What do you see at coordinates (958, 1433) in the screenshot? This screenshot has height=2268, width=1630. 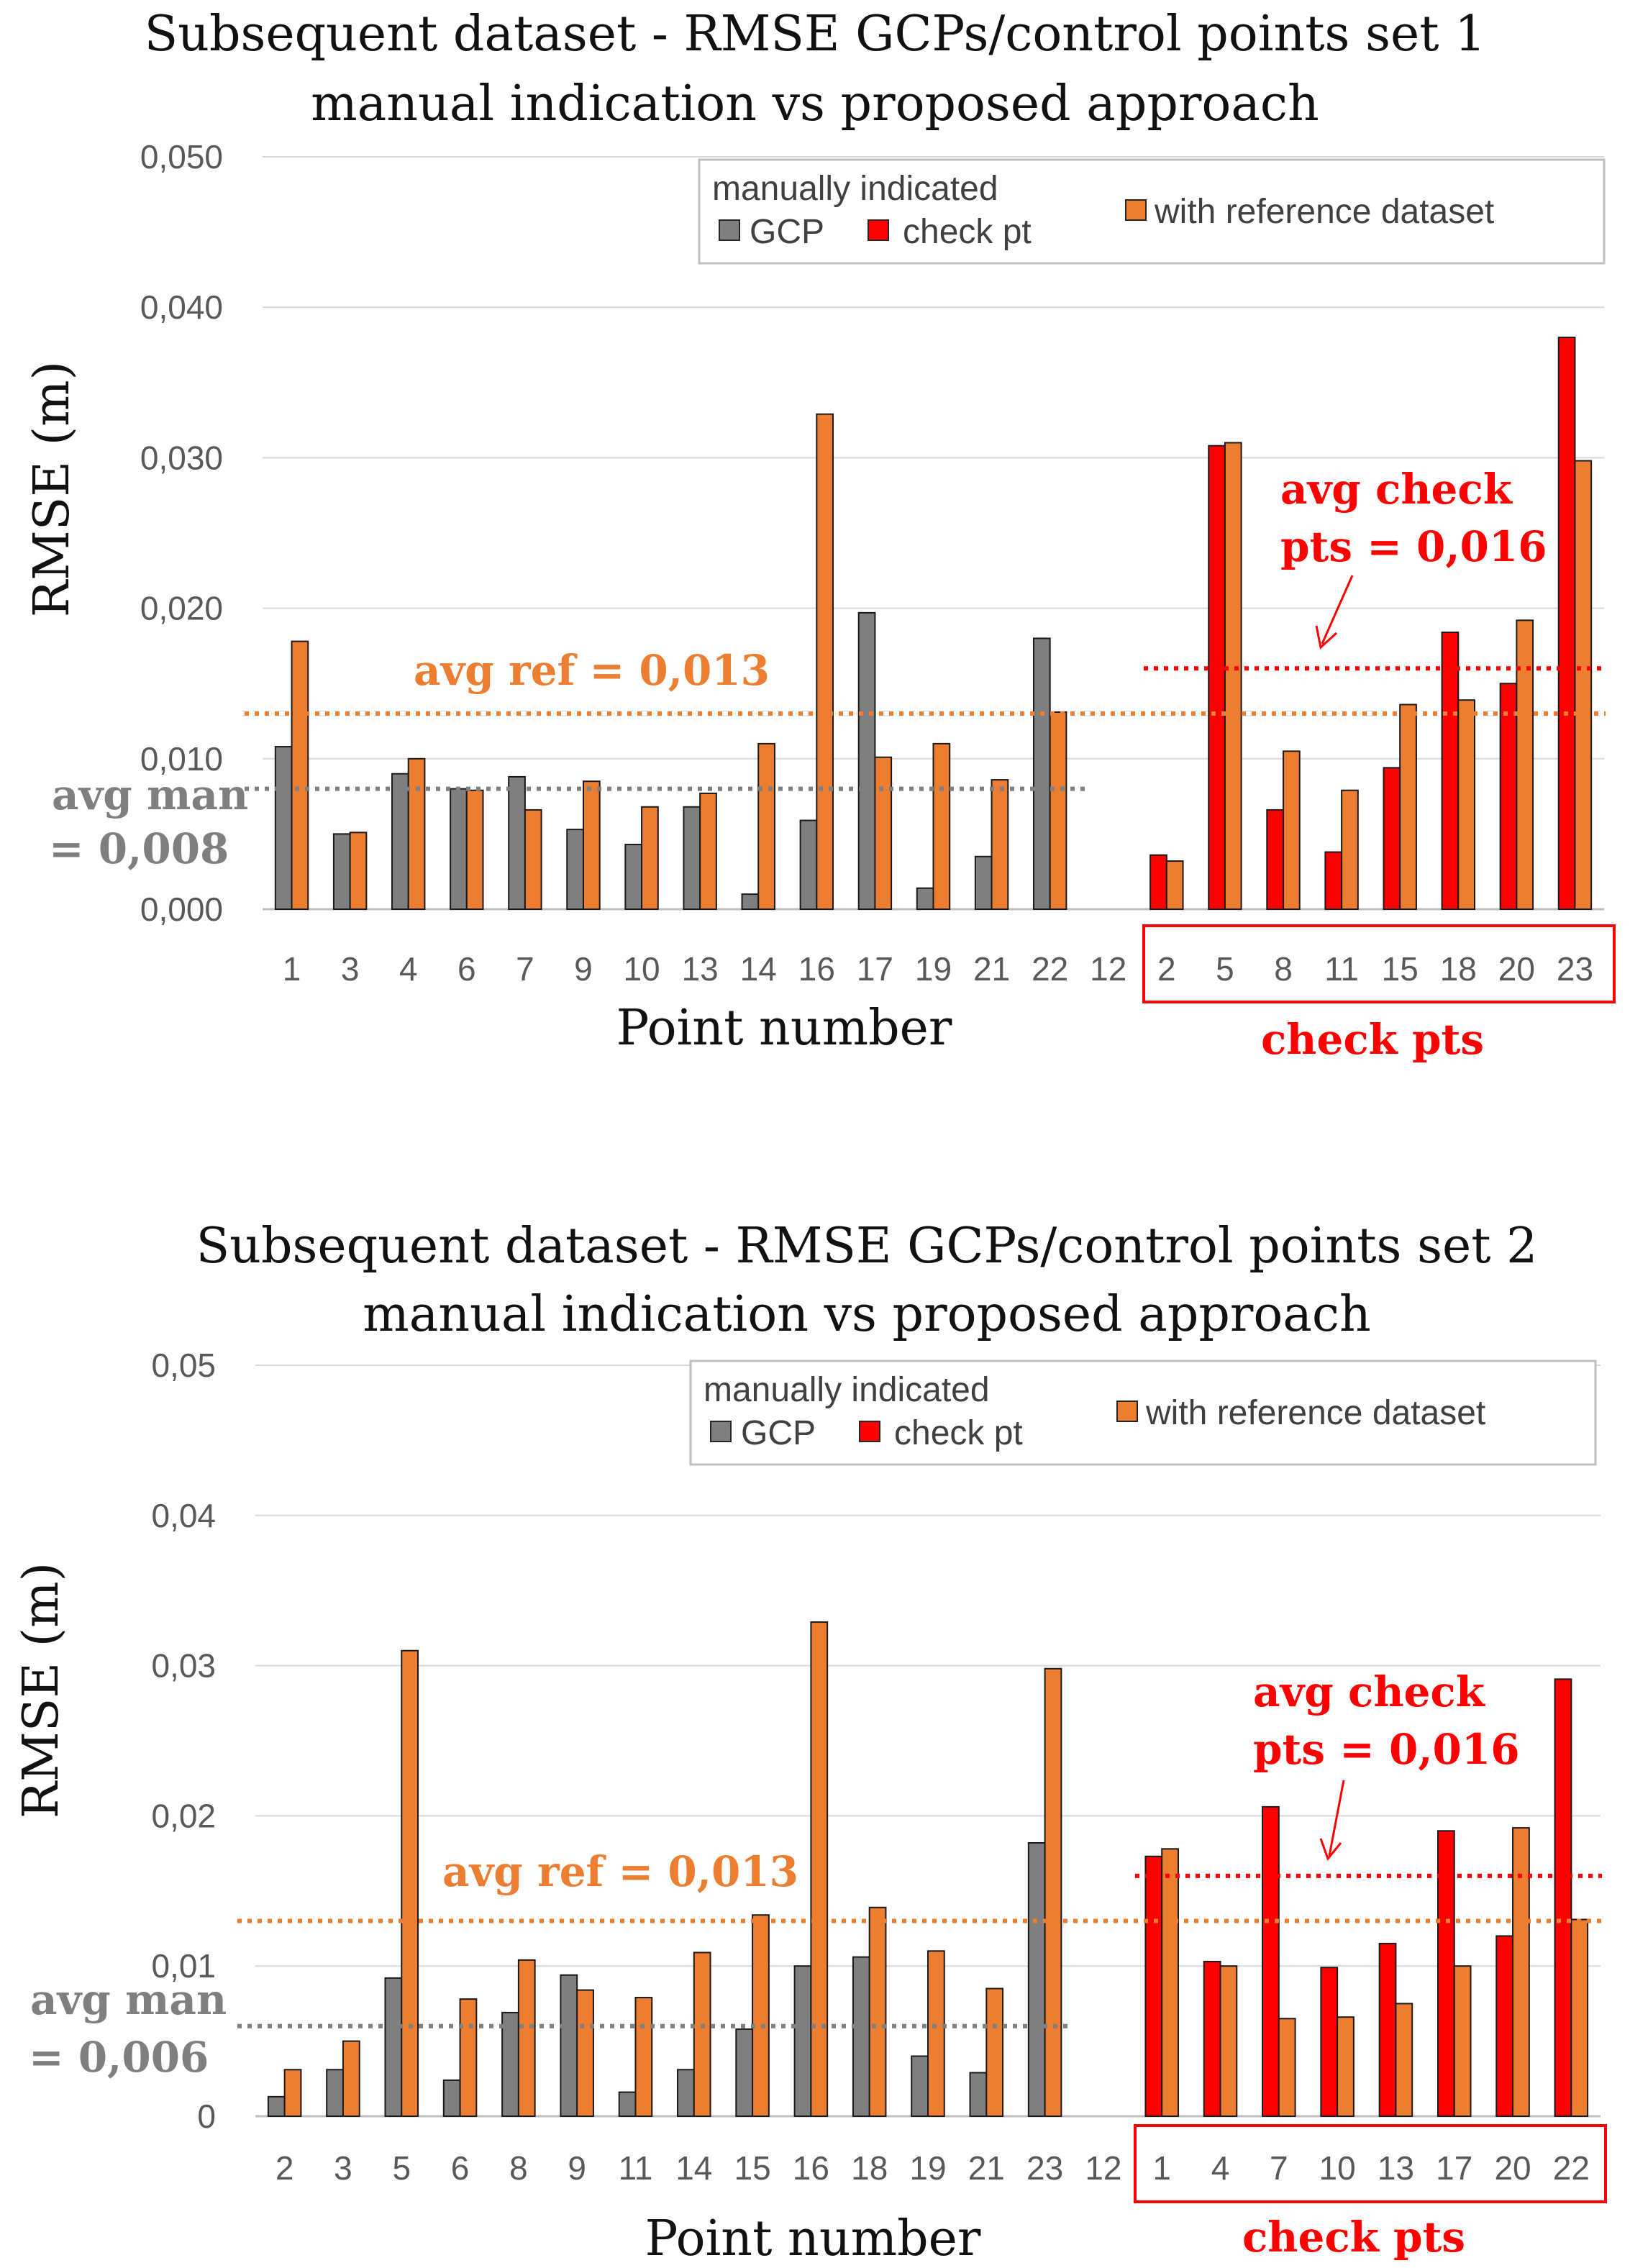 I see `chart-2-legend-check-label: check pt` at bounding box center [958, 1433].